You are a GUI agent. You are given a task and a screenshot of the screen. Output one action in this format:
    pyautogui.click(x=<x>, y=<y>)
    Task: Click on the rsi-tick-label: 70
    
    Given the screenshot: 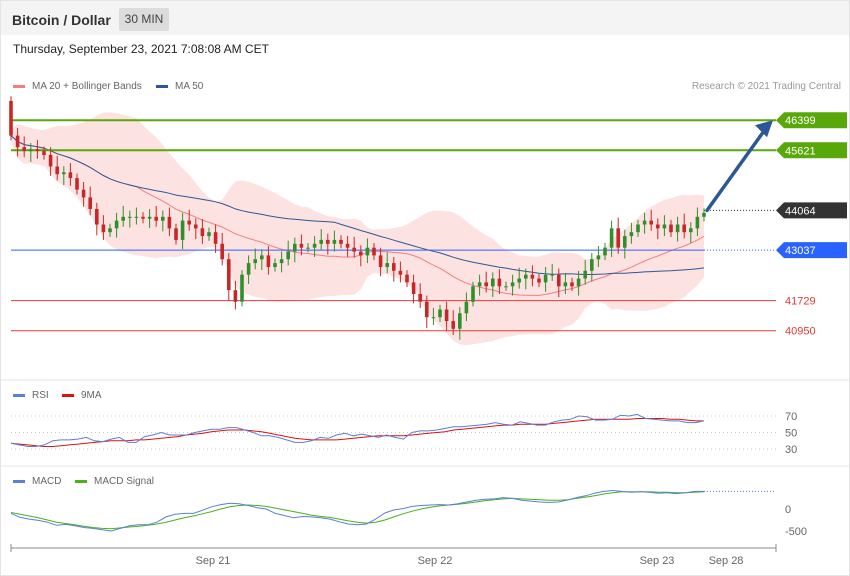 What is the action you would take?
    pyautogui.click(x=791, y=417)
    